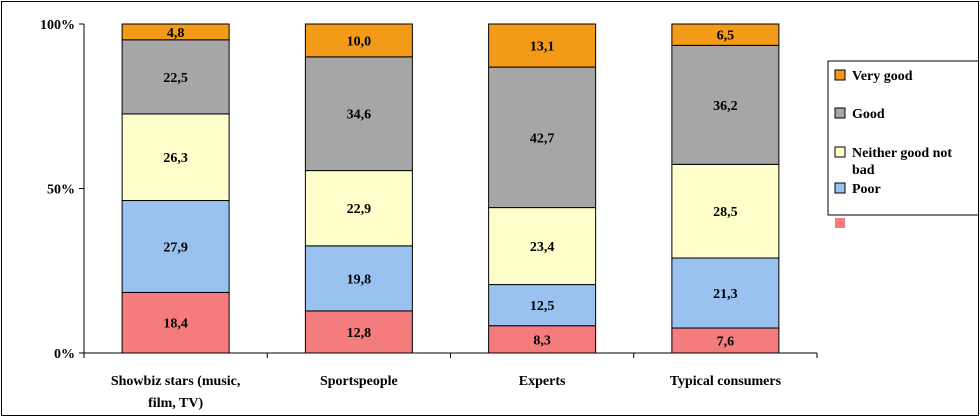  Describe the element at coordinates (882, 76) in the screenshot. I see `legend-label: Very good` at that location.